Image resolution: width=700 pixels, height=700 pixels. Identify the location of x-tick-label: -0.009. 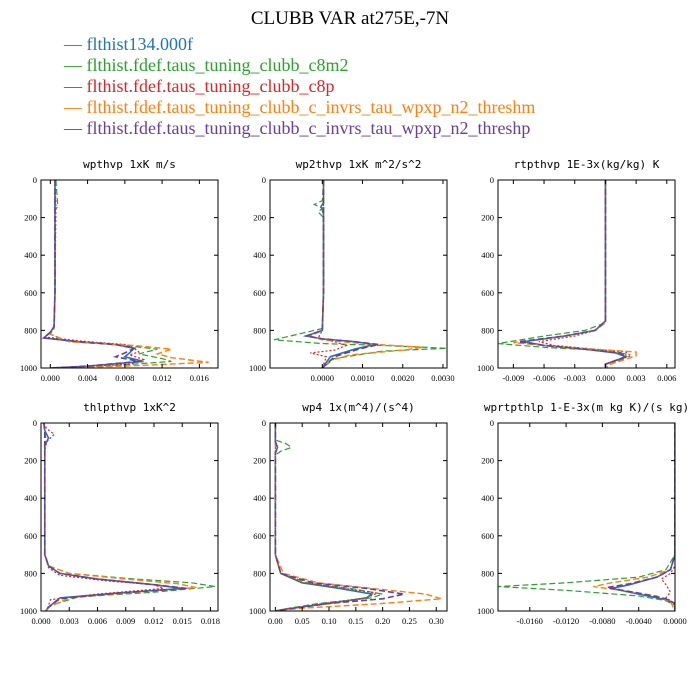
(513, 378).